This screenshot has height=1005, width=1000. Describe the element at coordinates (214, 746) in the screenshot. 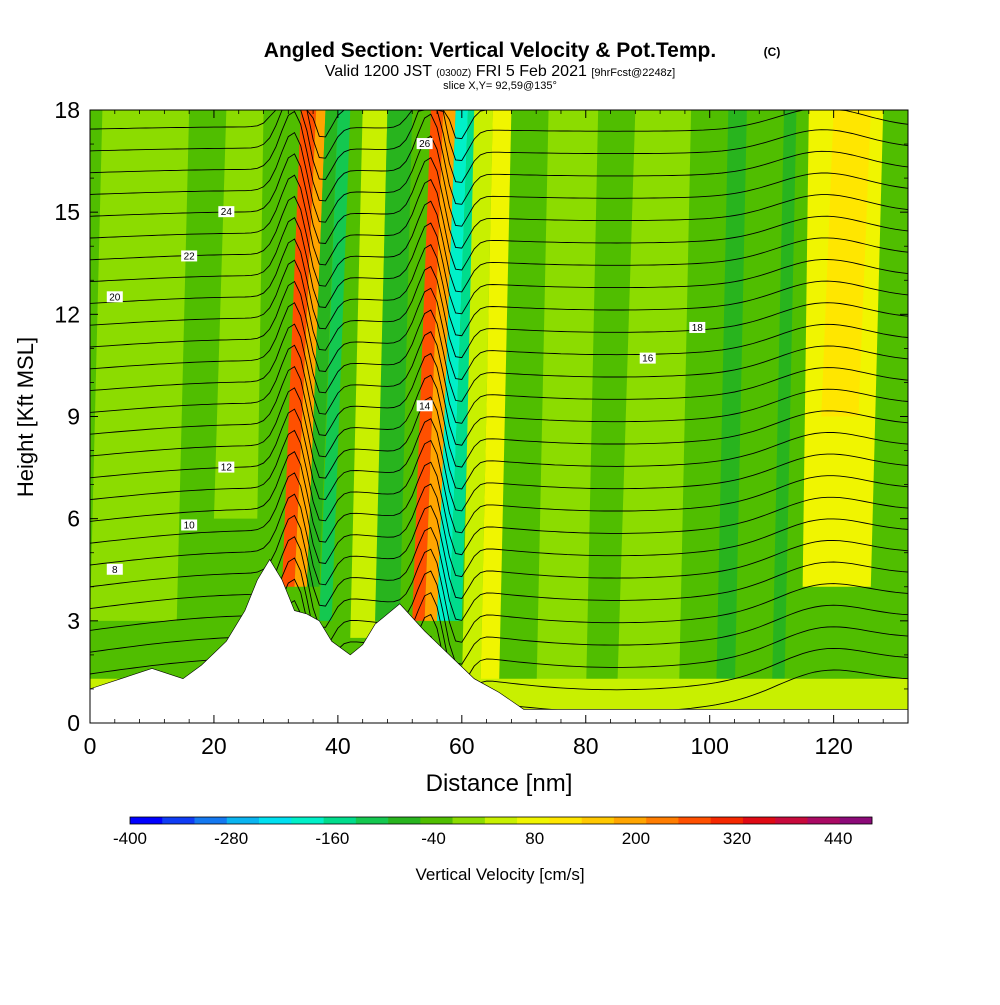

I see `x-tick-label: 20` at that location.